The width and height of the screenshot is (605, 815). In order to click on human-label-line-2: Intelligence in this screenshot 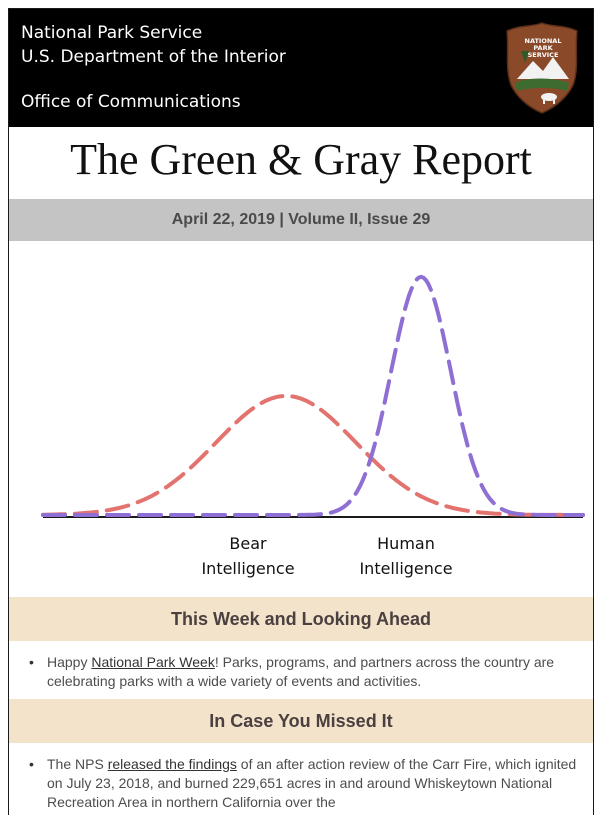, I will do `click(406, 568)`.